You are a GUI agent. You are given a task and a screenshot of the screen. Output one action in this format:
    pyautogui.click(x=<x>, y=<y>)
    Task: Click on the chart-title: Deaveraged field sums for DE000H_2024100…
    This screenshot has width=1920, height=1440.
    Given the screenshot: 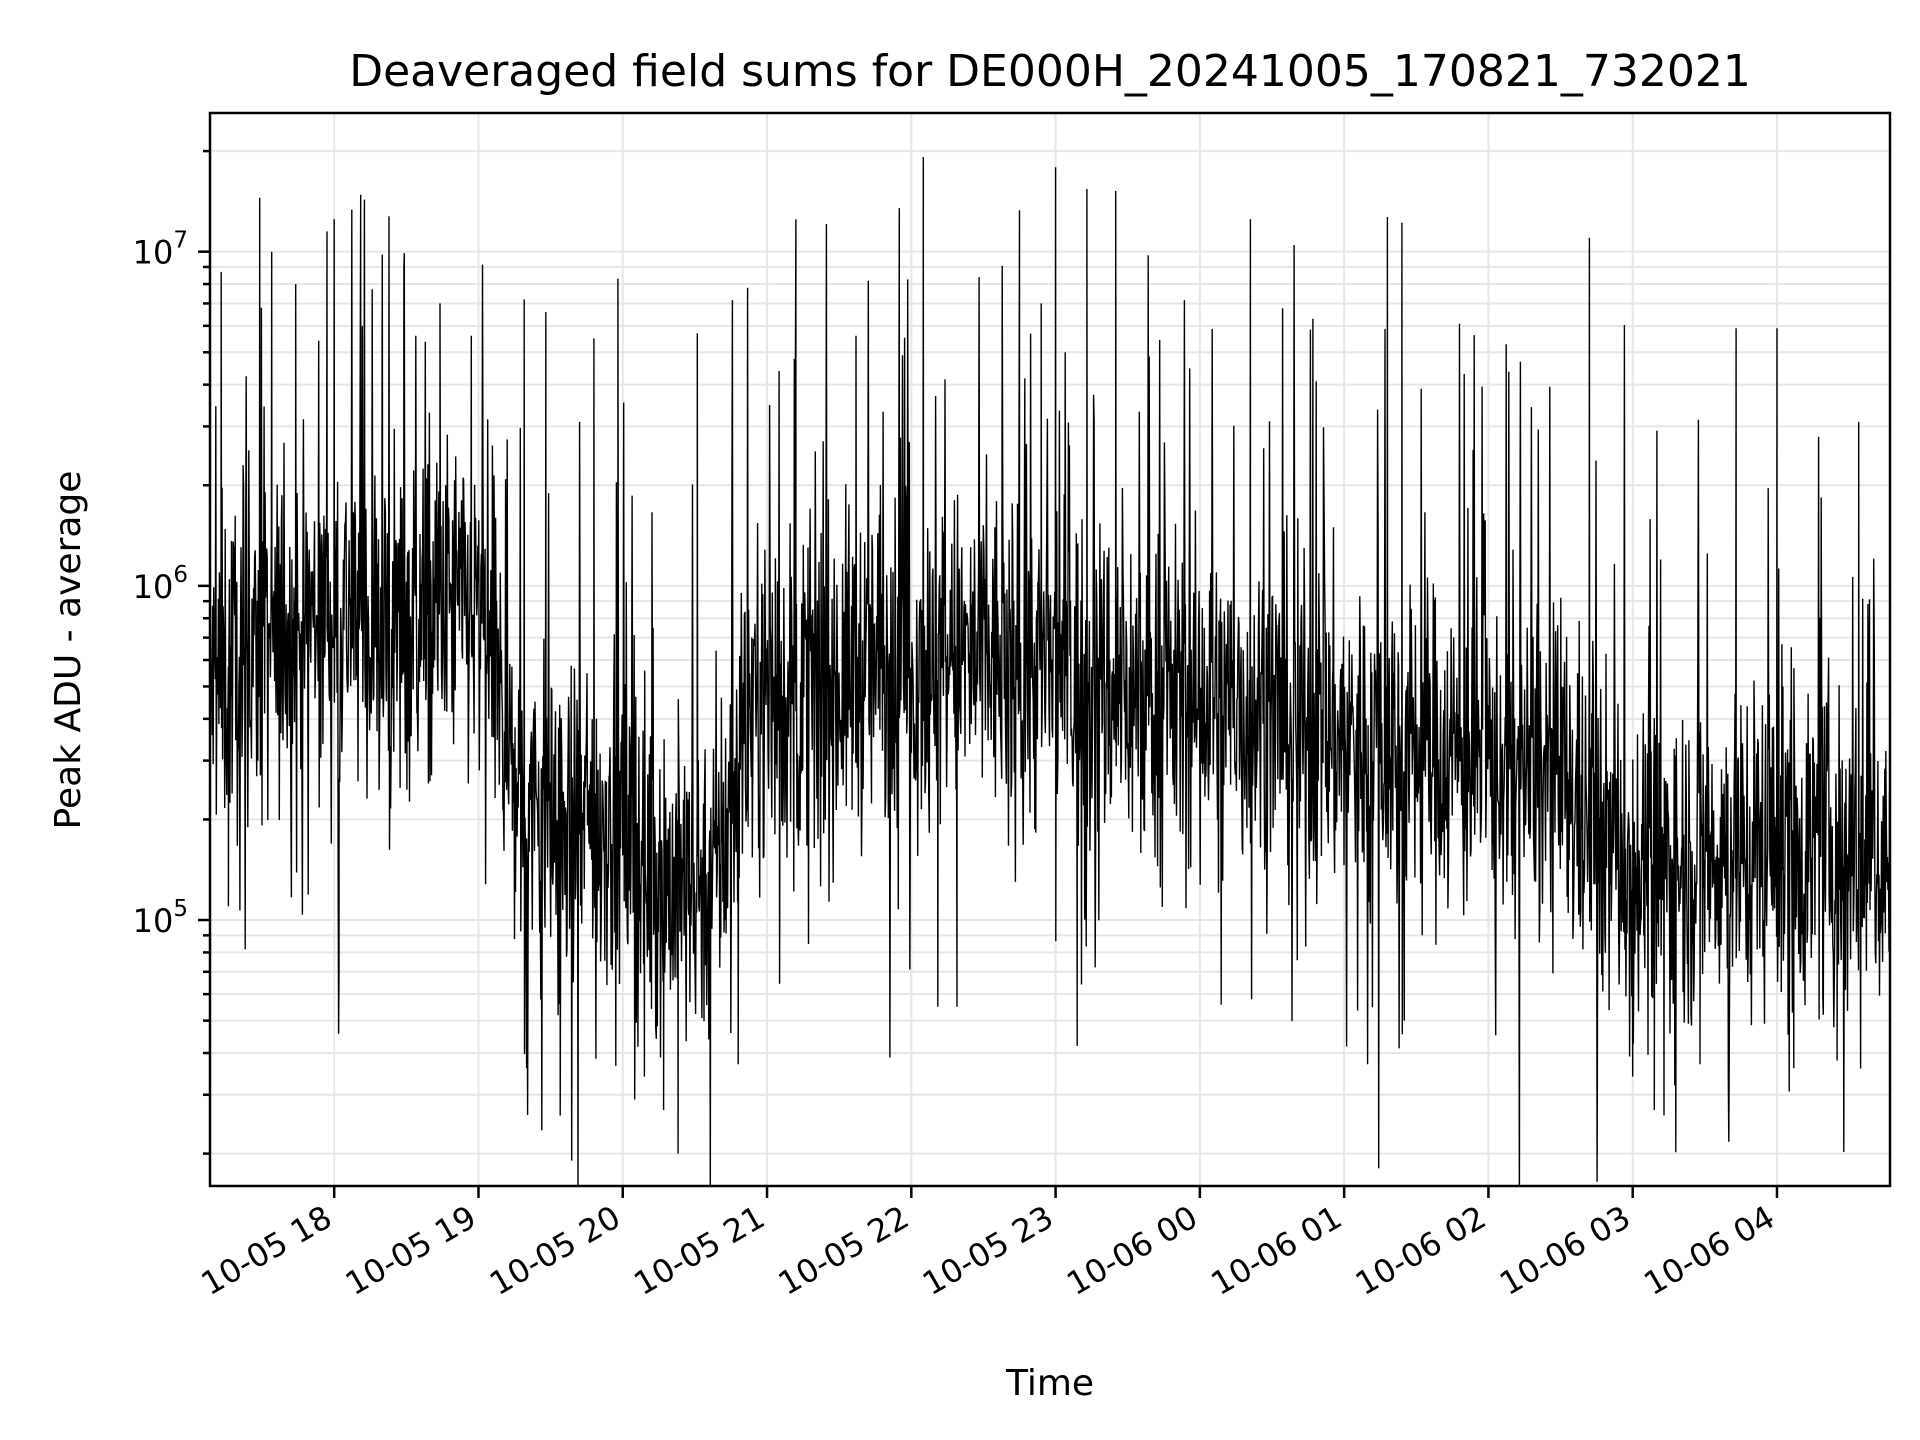 What is the action you would take?
    pyautogui.click(x=1050, y=71)
    